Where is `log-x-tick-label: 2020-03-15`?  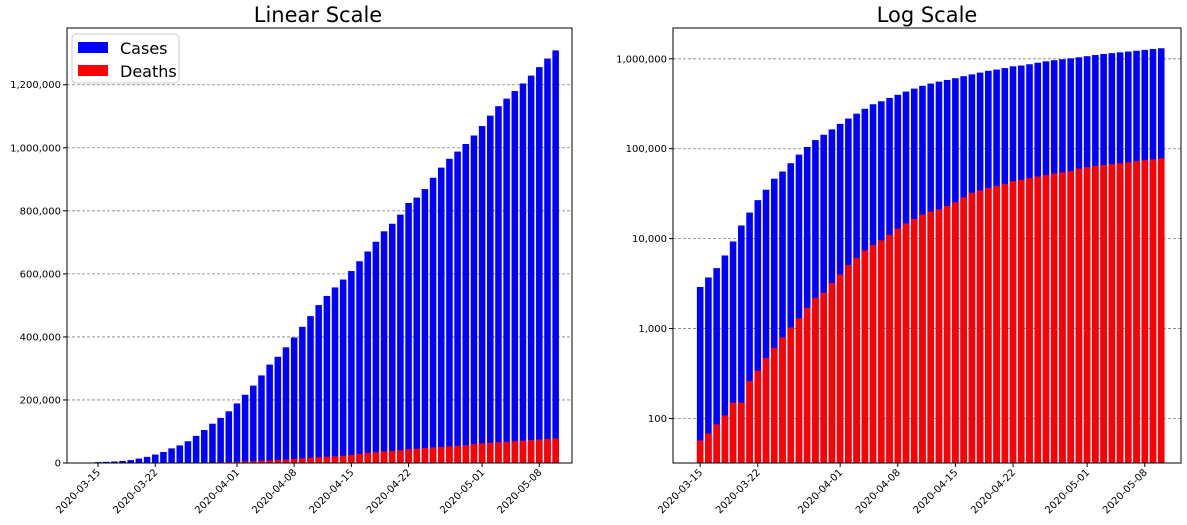
log-x-tick-label: 2020-03-15 is located at coordinates (680, 491).